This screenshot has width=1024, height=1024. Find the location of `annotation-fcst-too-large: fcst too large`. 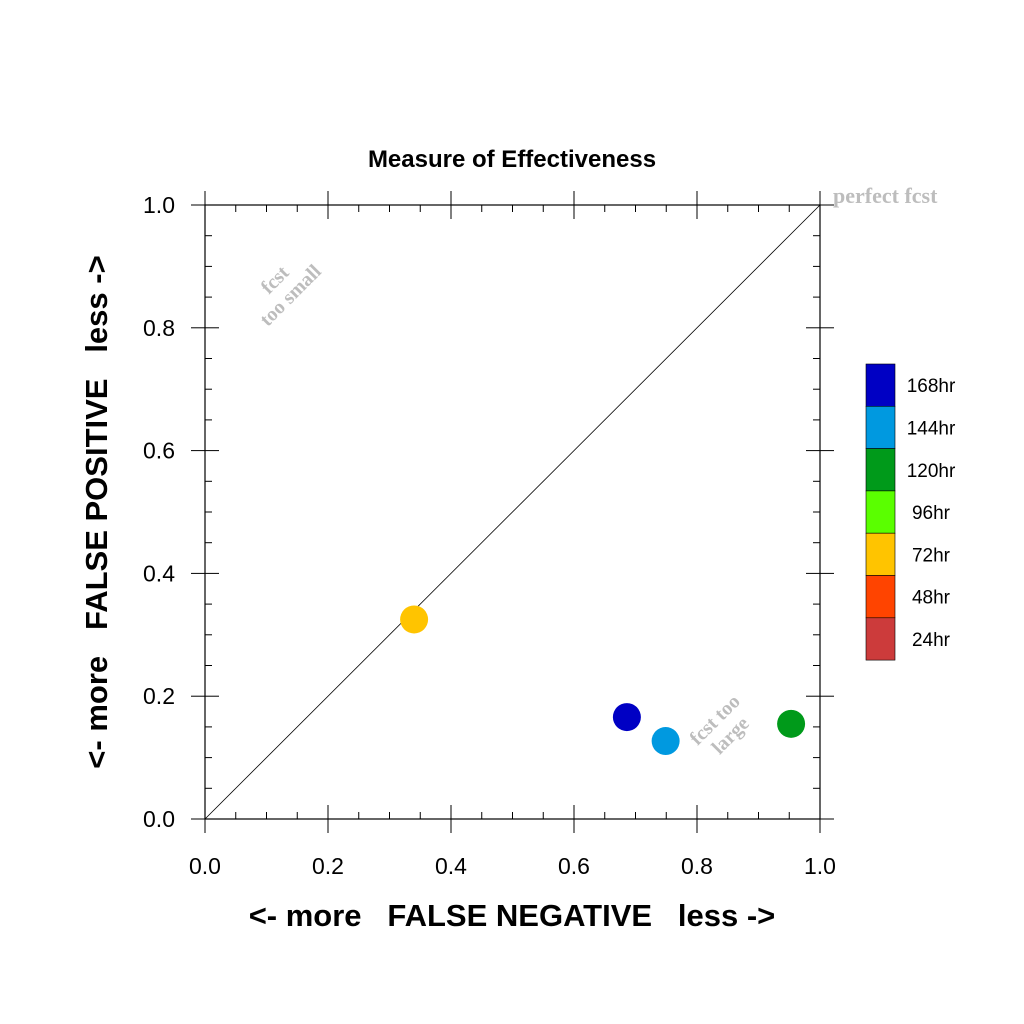

annotation-fcst-too-large: fcst too large is located at coordinates (720, 725).